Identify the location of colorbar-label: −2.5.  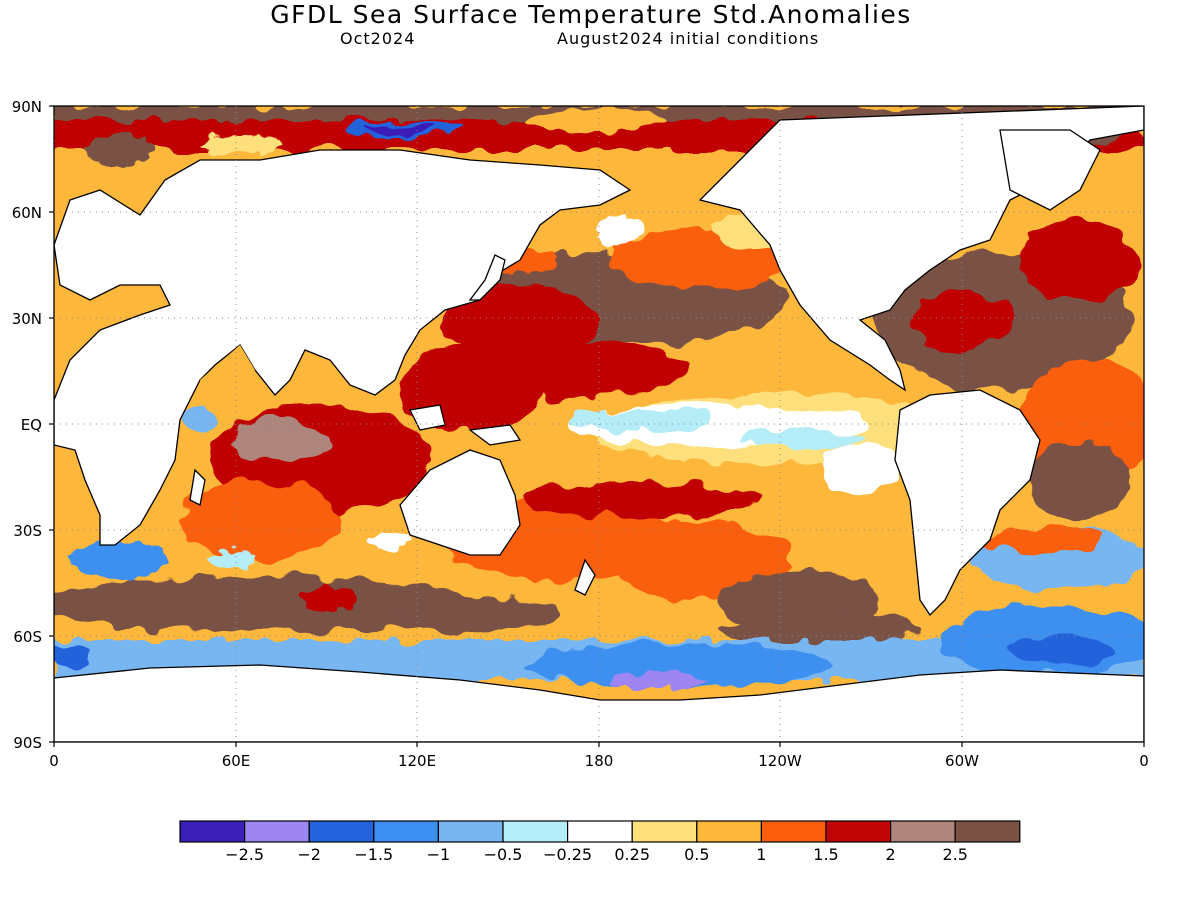
(244, 854).